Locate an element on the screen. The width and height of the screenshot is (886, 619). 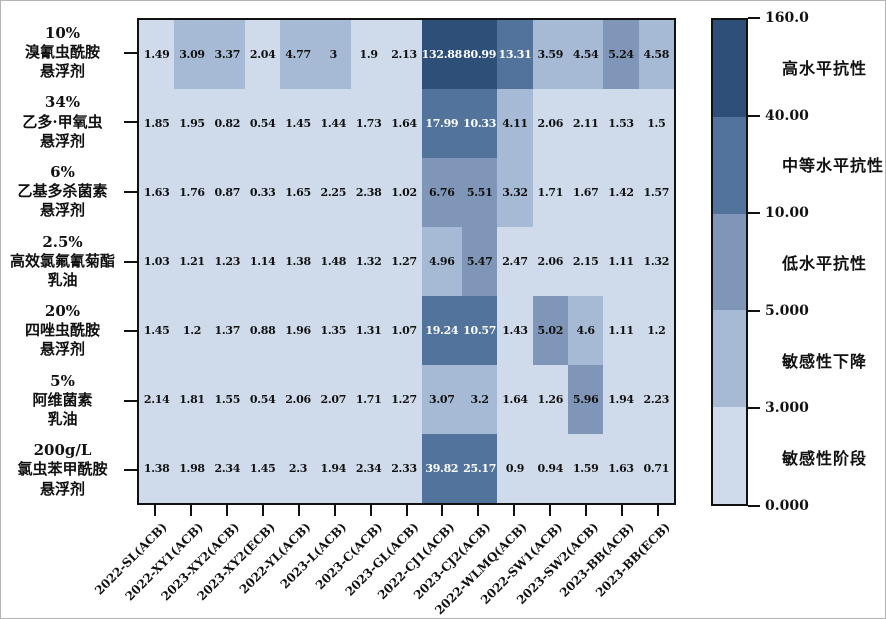
heatmap-cell: 3.37 is located at coordinates (227, 54).